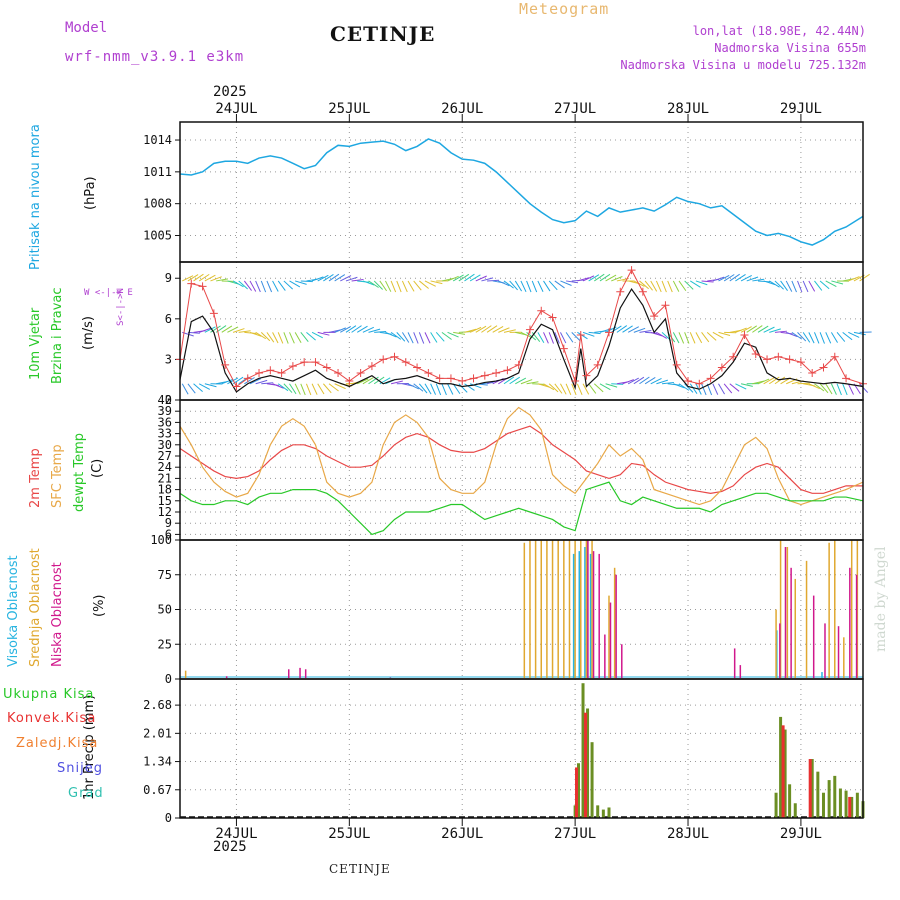 This screenshot has height=900, width=900. What do you see at coordinates (168, 359) in the screenshot?
I see `wind-tick-label: 3` at bounding box center [168, 359].